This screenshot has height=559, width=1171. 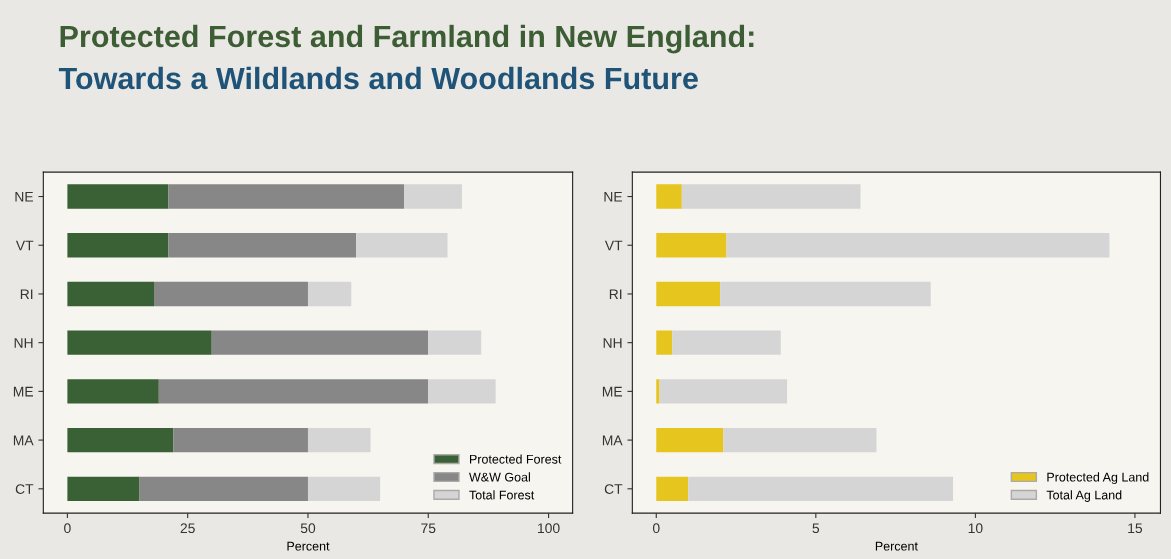 What do you see at coordinates (502, 495) in the screenshot?
I see `legend-label: Total Forest` at bounding box center [502, 495].